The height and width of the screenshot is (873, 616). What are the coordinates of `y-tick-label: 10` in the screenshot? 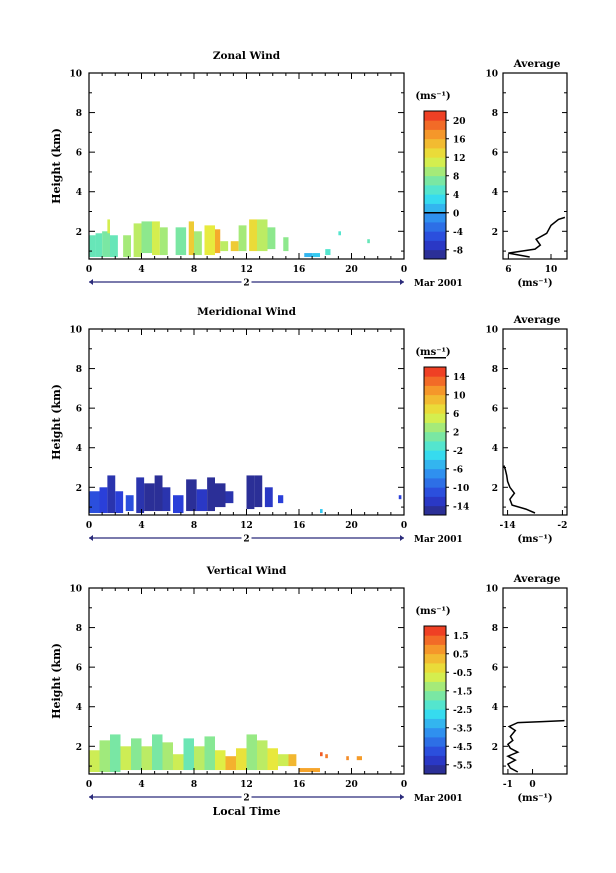 It's located at (75, 331).